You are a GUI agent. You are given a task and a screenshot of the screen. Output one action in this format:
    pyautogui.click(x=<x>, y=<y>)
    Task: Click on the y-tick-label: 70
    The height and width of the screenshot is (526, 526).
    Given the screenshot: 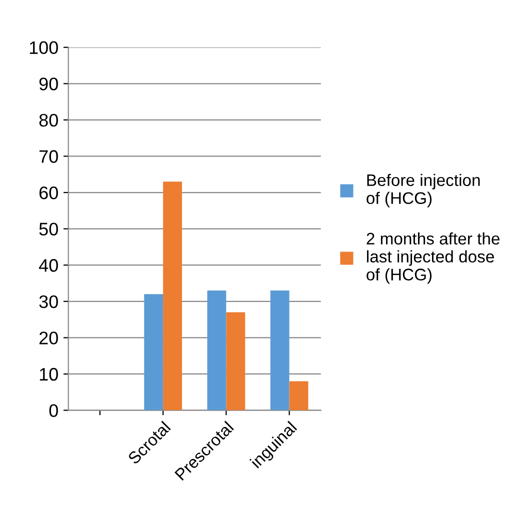 What is the action you would take?
    pyautogui.click(x=49, y=156)
    